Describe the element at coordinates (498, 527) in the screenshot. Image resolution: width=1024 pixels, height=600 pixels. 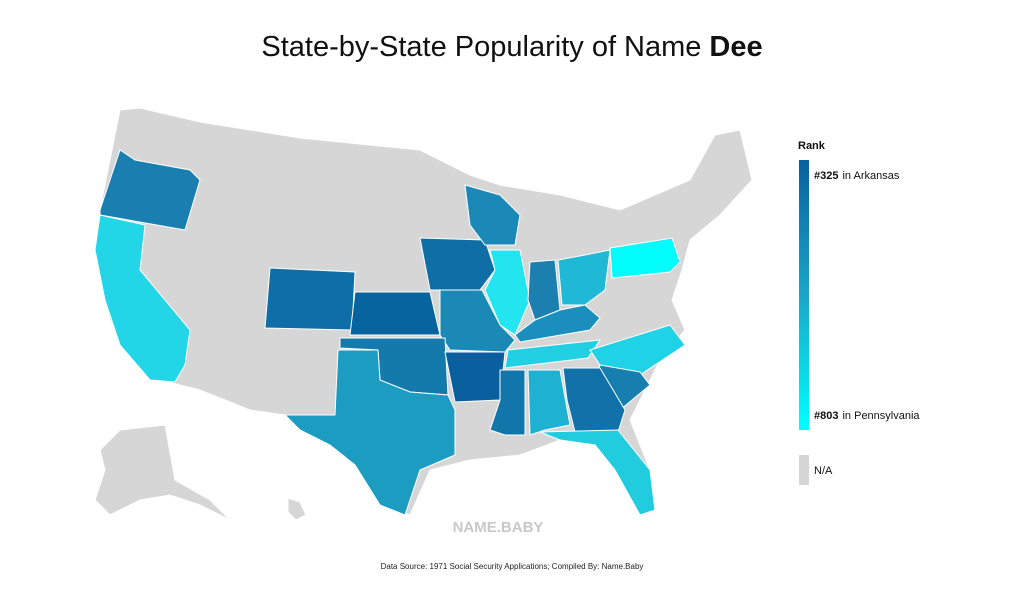
I see `watermark: NAME.BABY` at that location.